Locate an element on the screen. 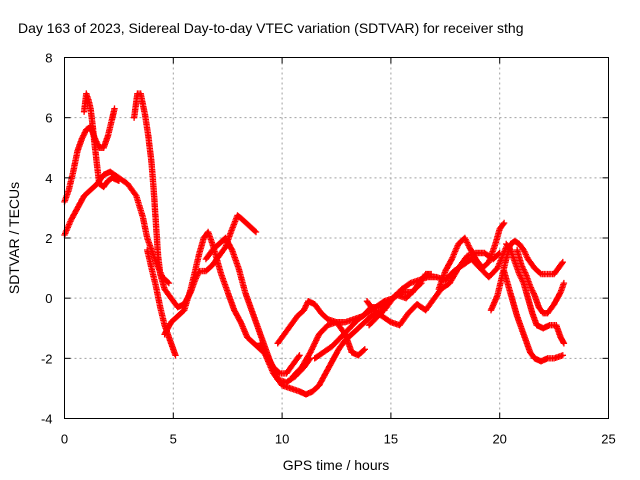 Image resolution: width=640 pixels, height=480 pixels. x-tick-label: 25 is located at coordinates (608, 439).